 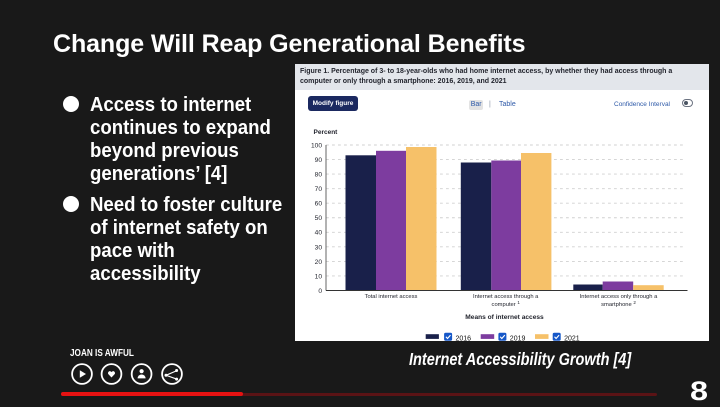 What do you see at coordinates (325, 131) in the screenshot?
I see `svg-text: Percent` at bounding box center [325, 131].